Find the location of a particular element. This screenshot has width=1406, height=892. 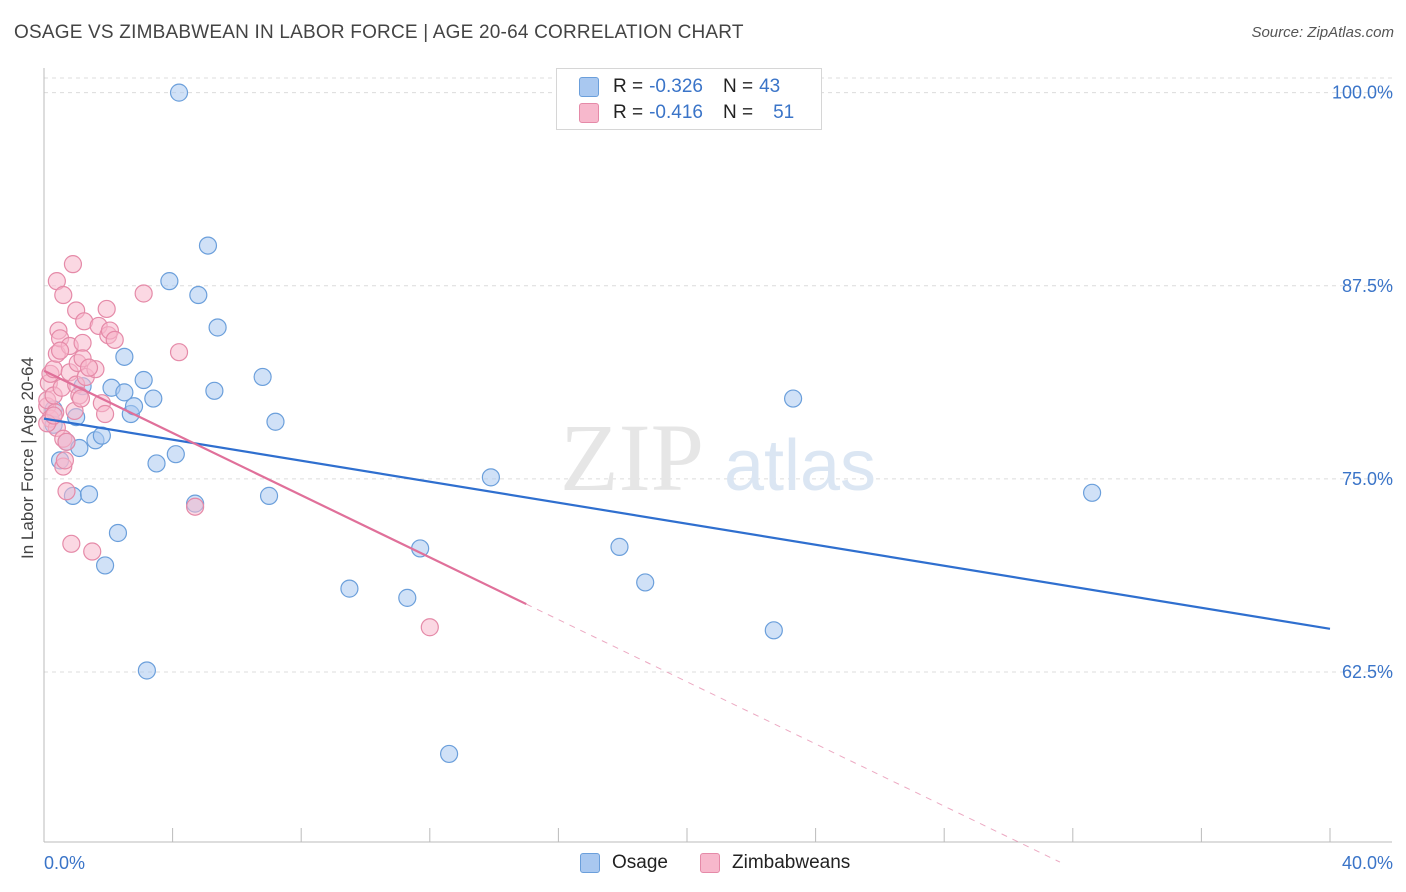

legend-row-zimbabwean: R = -0.416 N = 51 is located at coordinates (686, 113).